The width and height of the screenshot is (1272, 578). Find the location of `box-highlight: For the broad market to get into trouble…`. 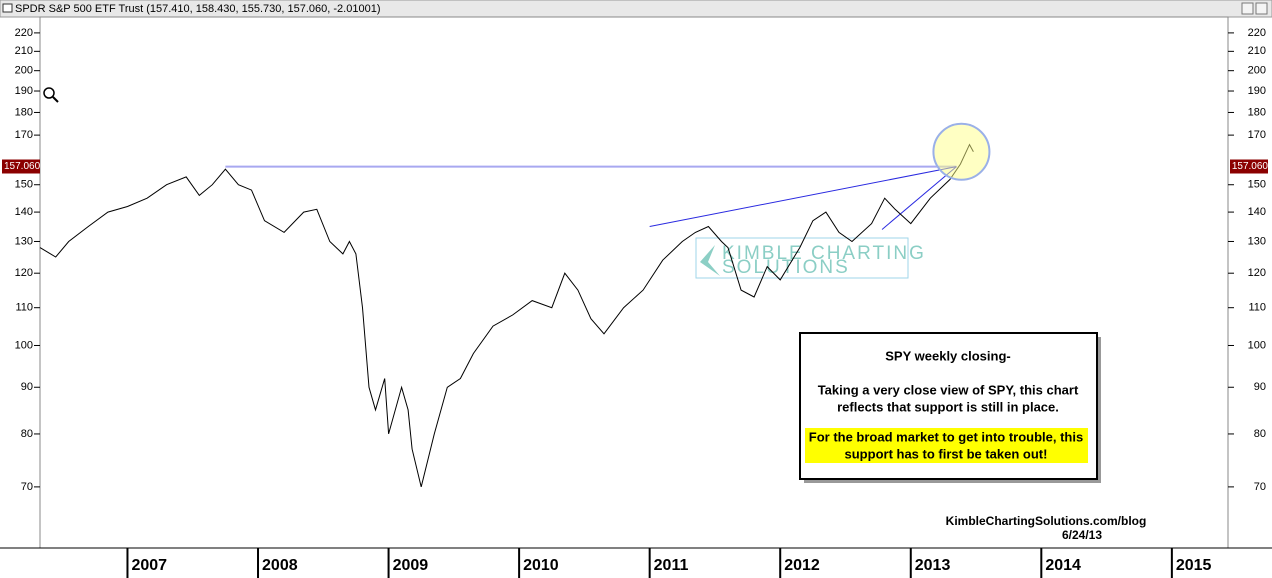

box-highlight: For the broad market to get into trouble… is located at coordinates (946, 436).